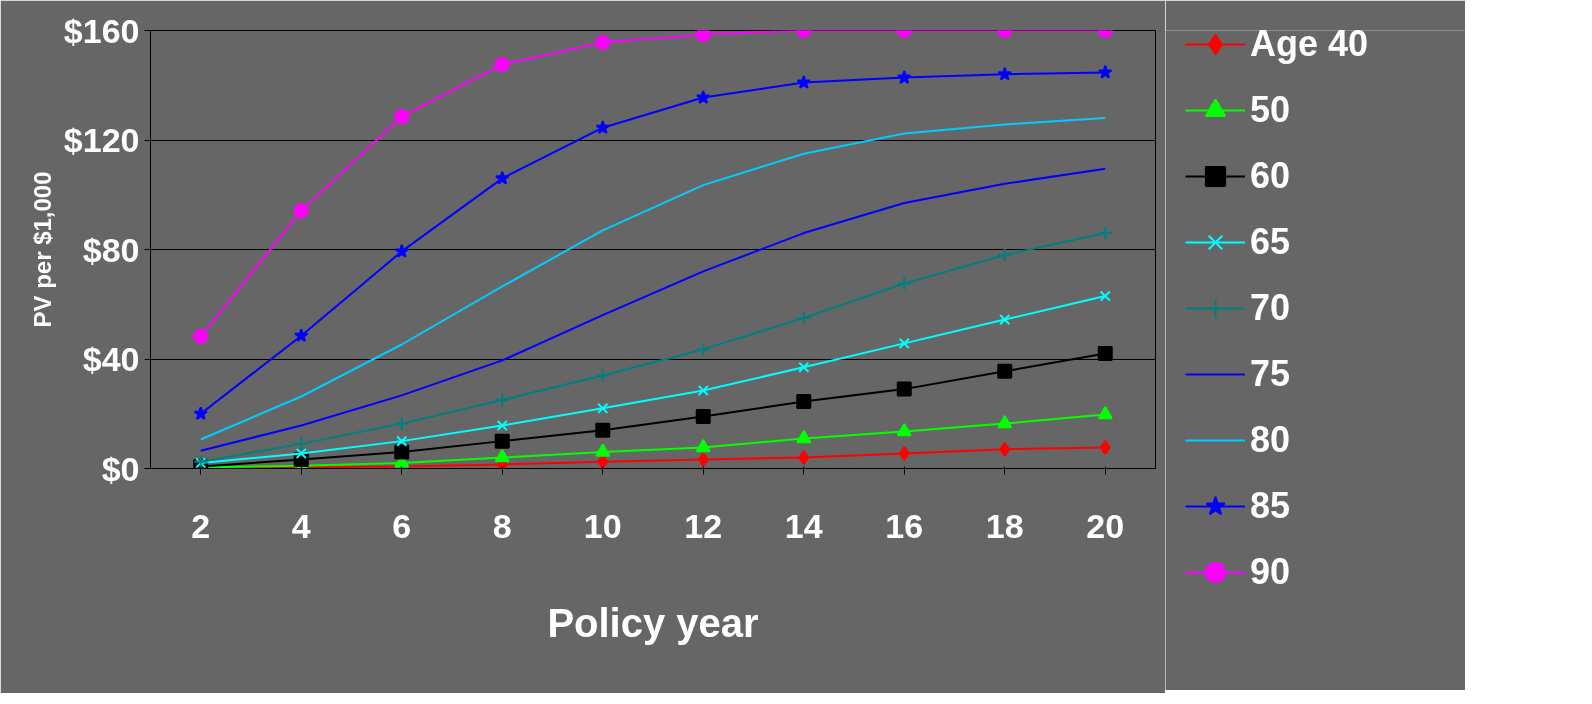 Image resolution: width=1592 pixels, height=704 pixels. I want to click on legend-label: 65, so click(1270, 242).